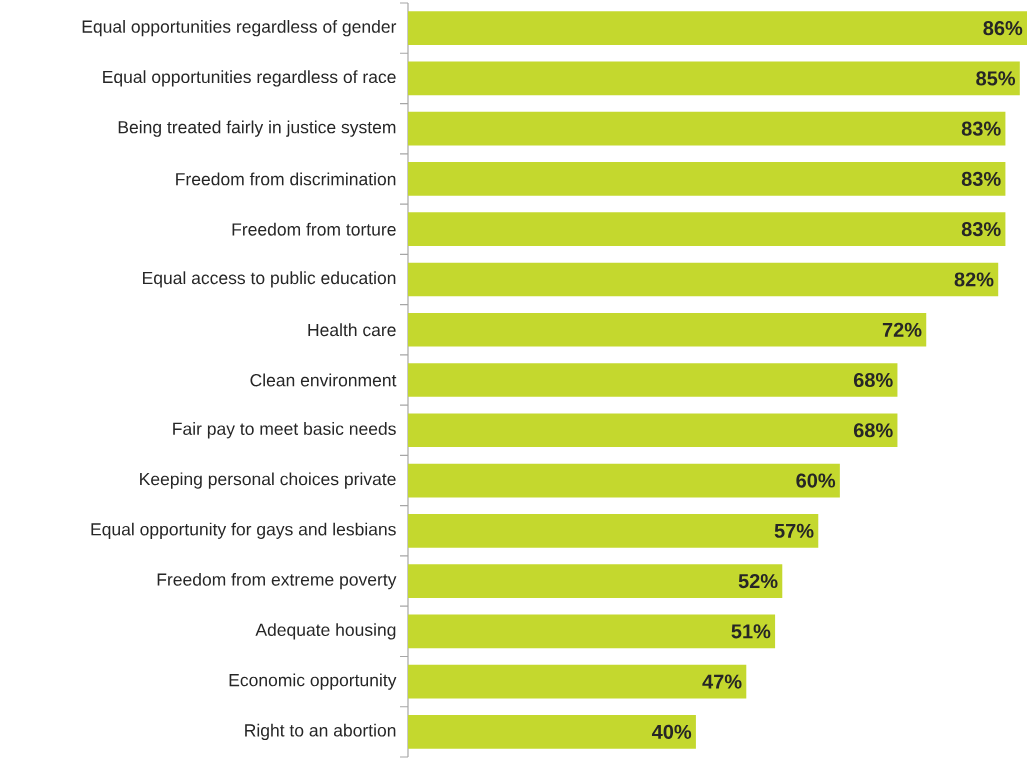 The height and width of the screenshot is (759, 1030). What do you see at coordinates (284, 430) in the screenshot?
I see `y-tick-label: Fair pay to meet basic needs` at bounding box center [284, 430].